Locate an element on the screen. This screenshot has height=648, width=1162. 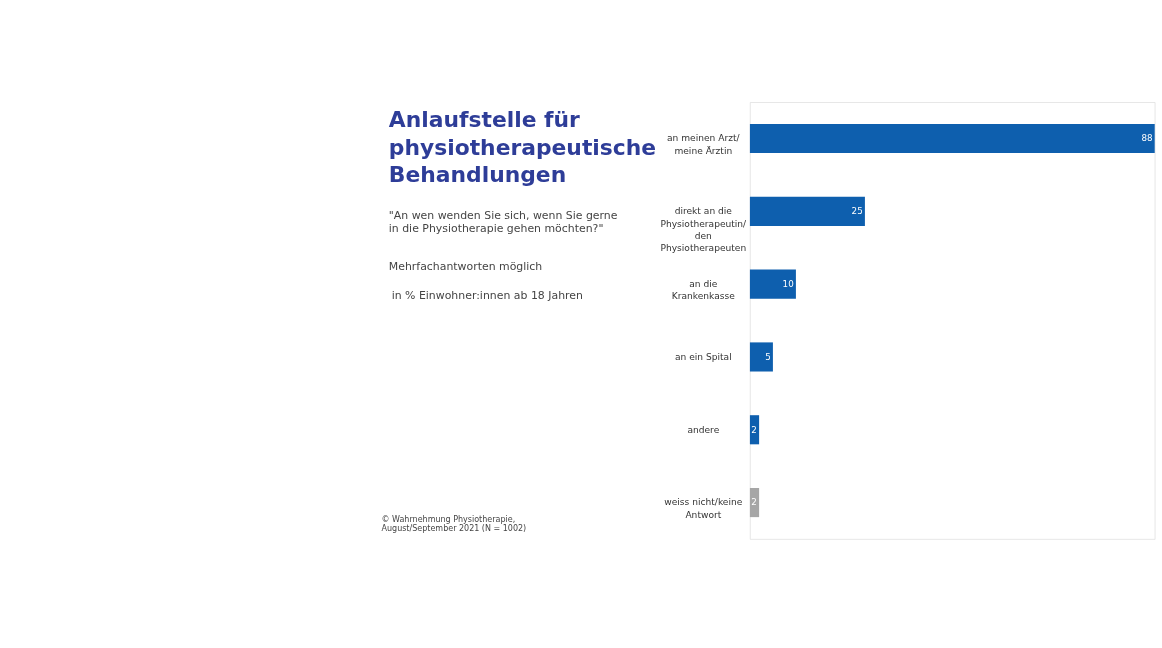
data-label: 5 is located at coordinates (768, 356).